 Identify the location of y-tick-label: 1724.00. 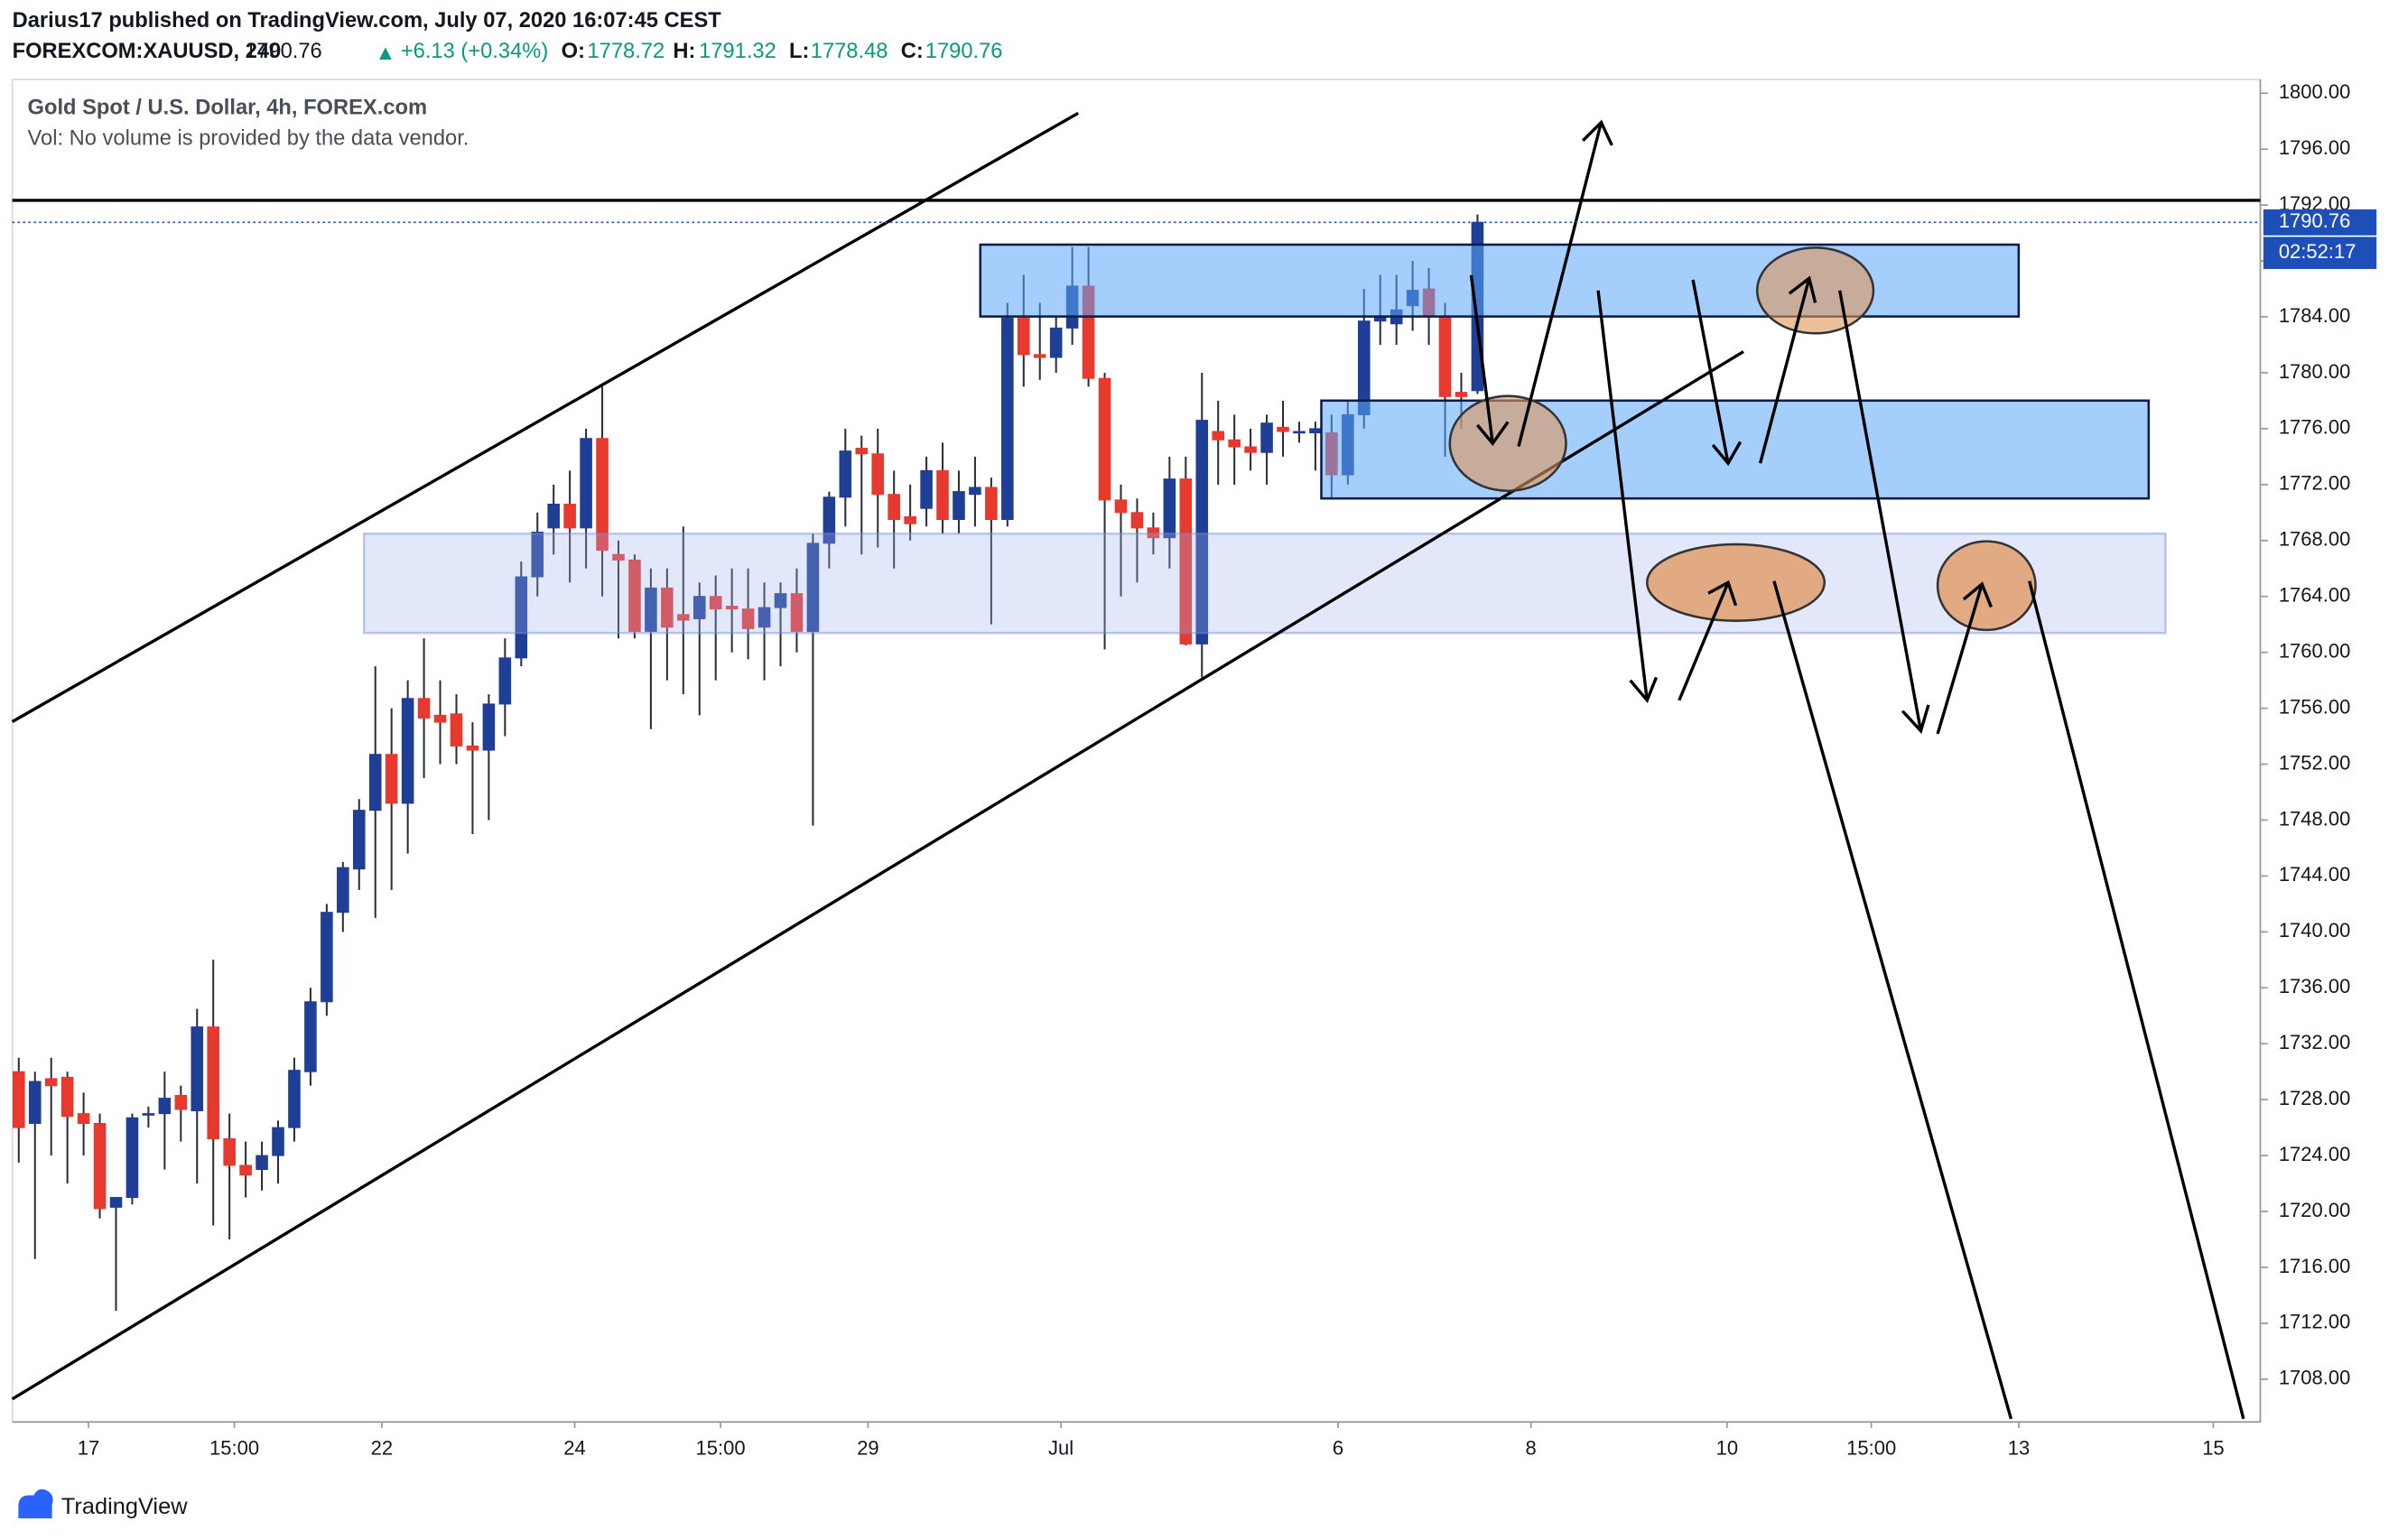
(2315, 1154).